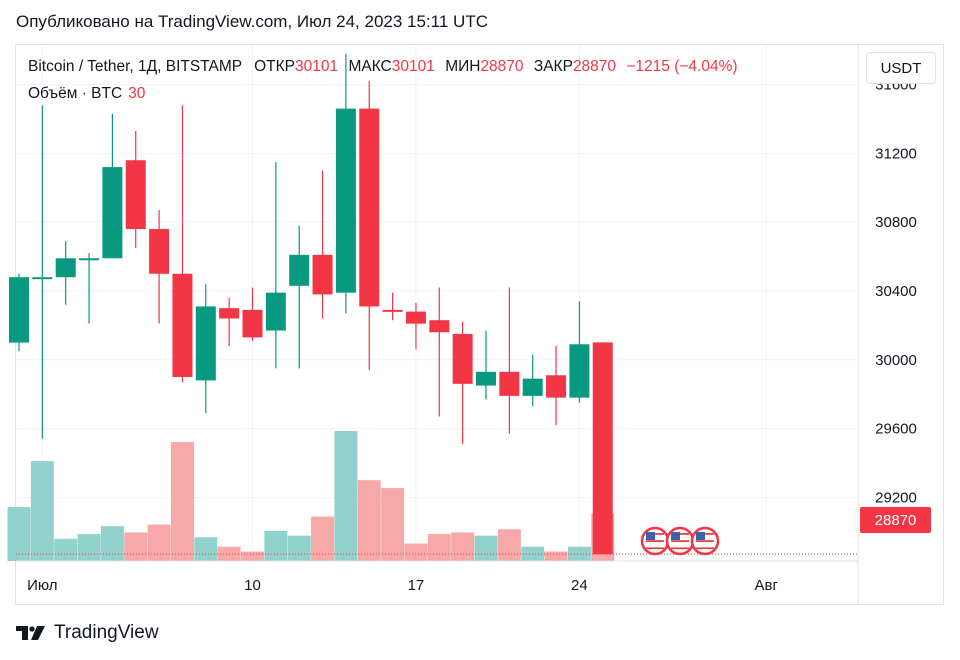 Image resolution: width=960 pixels, height=660 pixels. I want to click on high-value: 30101, so click(413, 66).